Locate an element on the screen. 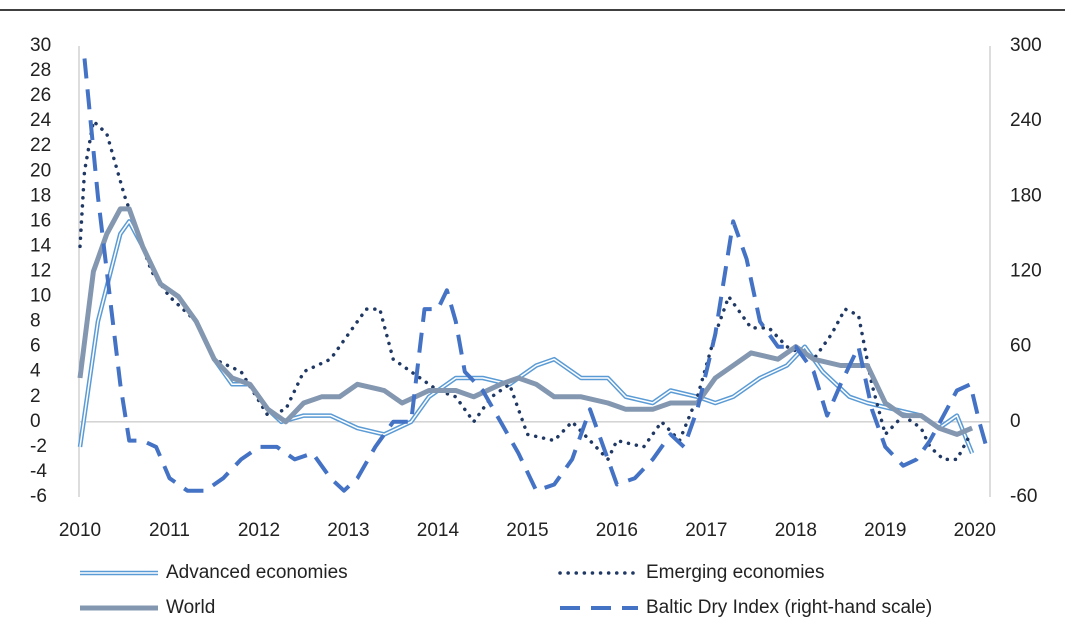  y2-tick-label: 120 is located at coordinates (1026, 271).